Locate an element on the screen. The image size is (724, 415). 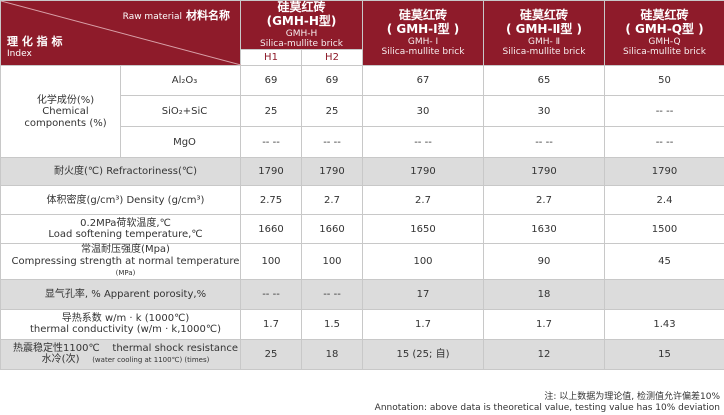
table-cell: 17 is located at coordinates (423, 294).